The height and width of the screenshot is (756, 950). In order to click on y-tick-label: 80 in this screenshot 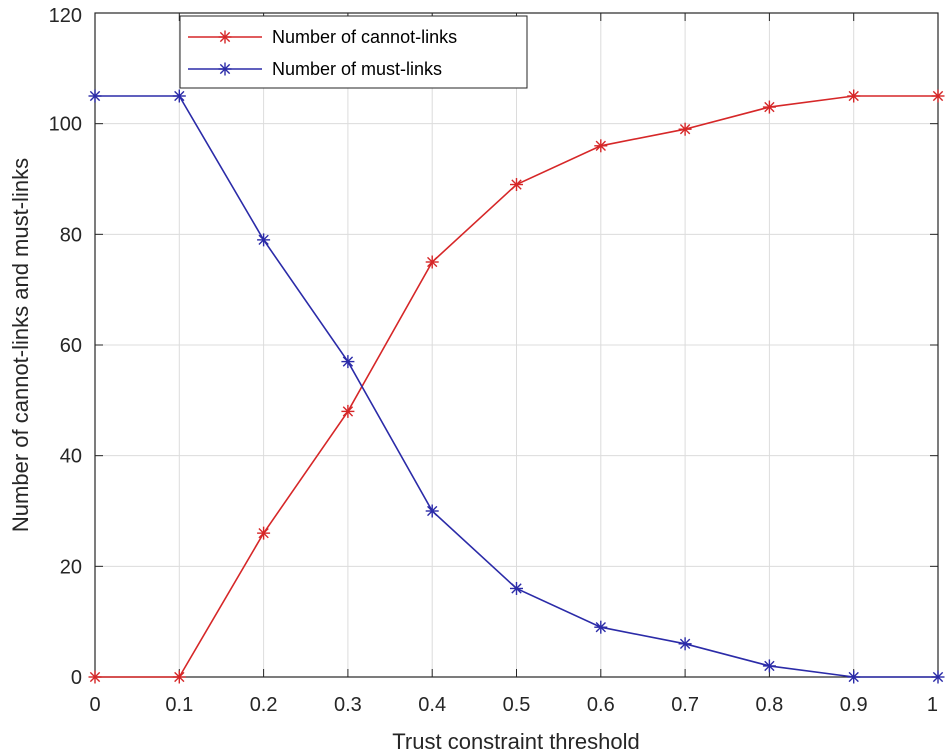, I will do `click(71, 235)`.